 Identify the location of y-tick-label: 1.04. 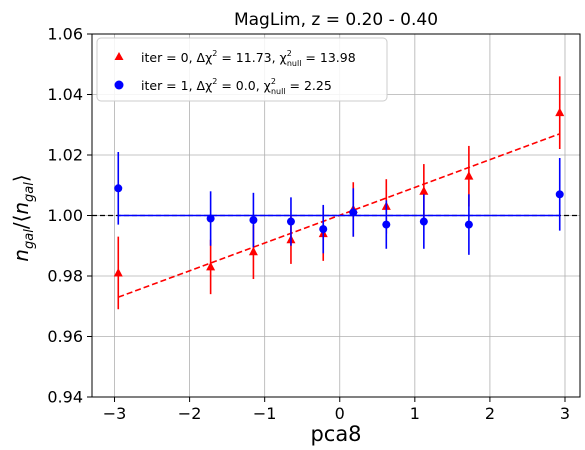
(65, 94).